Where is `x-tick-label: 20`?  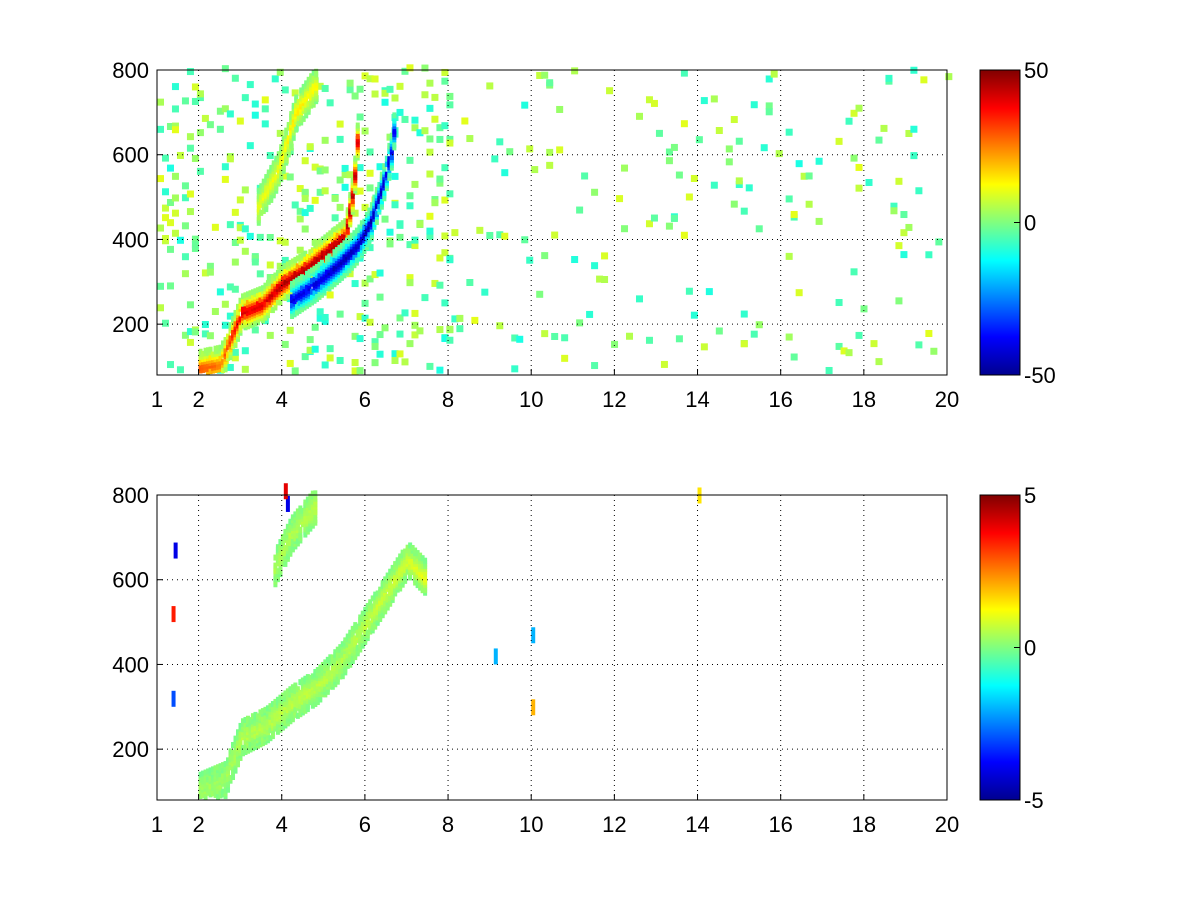
x-tick-label: 20 is located at coordinates (947, 399).